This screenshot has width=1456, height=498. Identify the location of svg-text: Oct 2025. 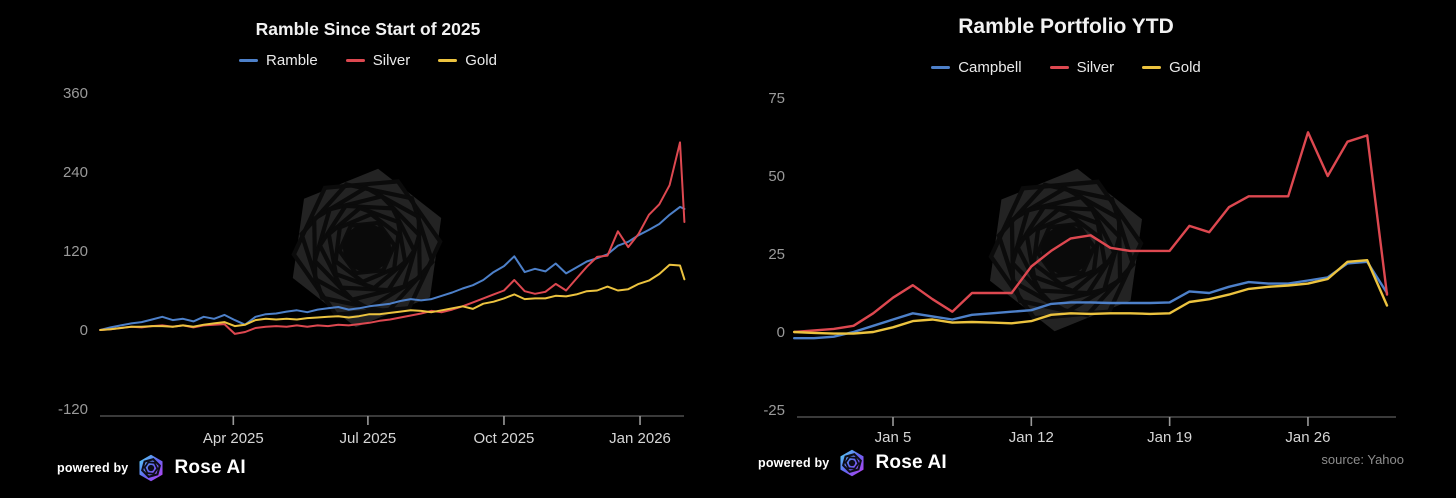
(504, 438).